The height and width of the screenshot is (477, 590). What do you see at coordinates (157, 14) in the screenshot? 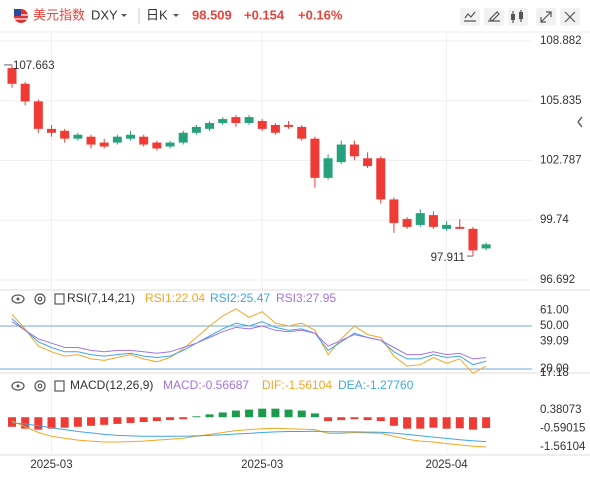
I see `period: 日K` at bounding box center [157, 14].